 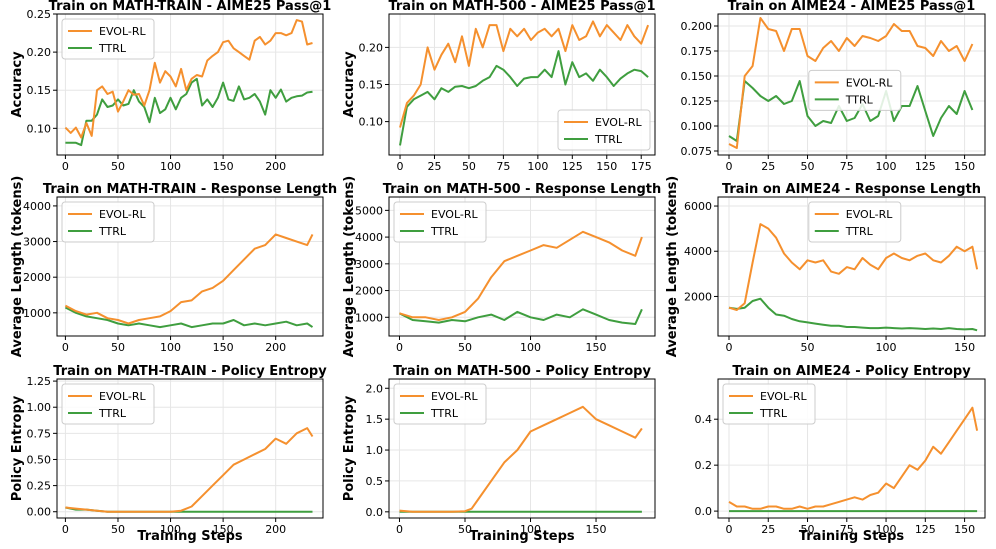 What do you see at coordinates (190, 536) in the screenshot?
I see `x-axis-label: Training Steps` at bounding box center [190, 536].